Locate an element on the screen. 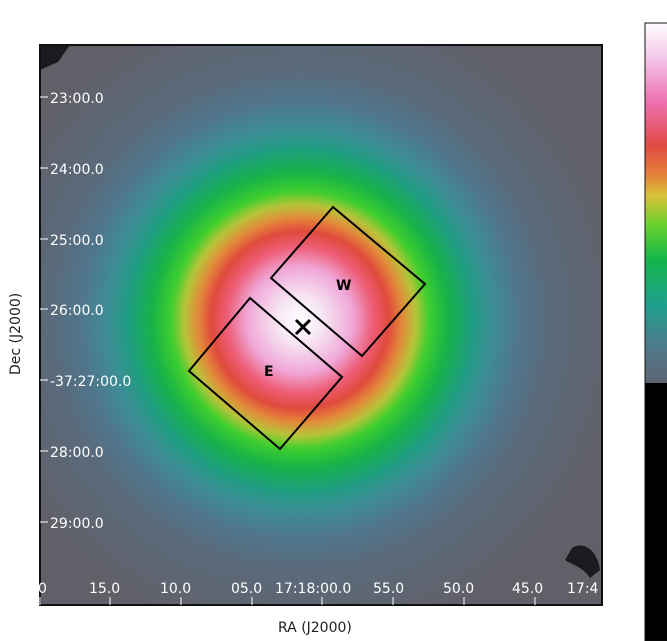 This screenshot has width=667, height=641. ra-tick-label: 55.0 is located at coordinates (388, 589).